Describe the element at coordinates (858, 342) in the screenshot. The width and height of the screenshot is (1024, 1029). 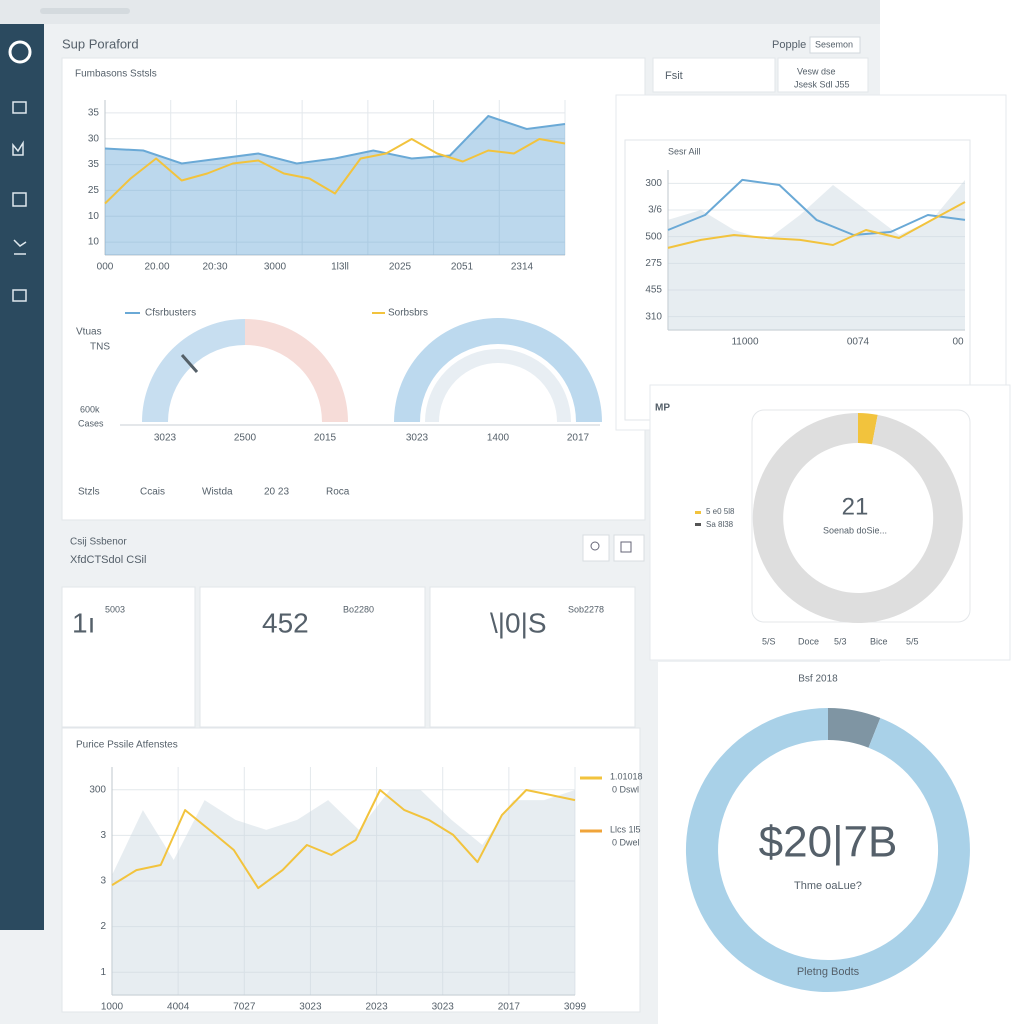
I see `x-tick-label: 0074` at that location.